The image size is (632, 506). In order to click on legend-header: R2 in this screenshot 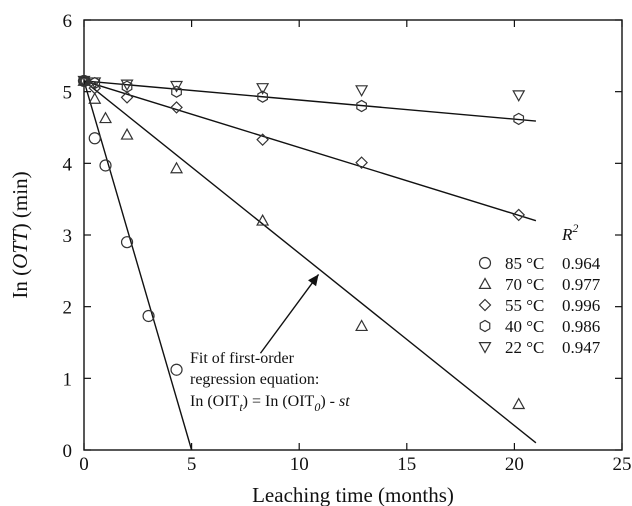, I will do `click(569, 232)`.